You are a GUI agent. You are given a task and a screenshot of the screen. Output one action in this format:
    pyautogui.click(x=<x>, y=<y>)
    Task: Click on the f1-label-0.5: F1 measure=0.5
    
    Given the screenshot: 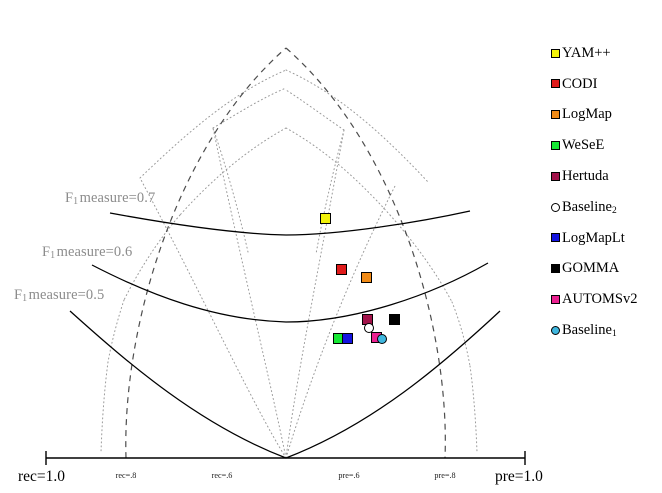 What is the action you would take?
    pyautogui.click(x=59, y=295)
    